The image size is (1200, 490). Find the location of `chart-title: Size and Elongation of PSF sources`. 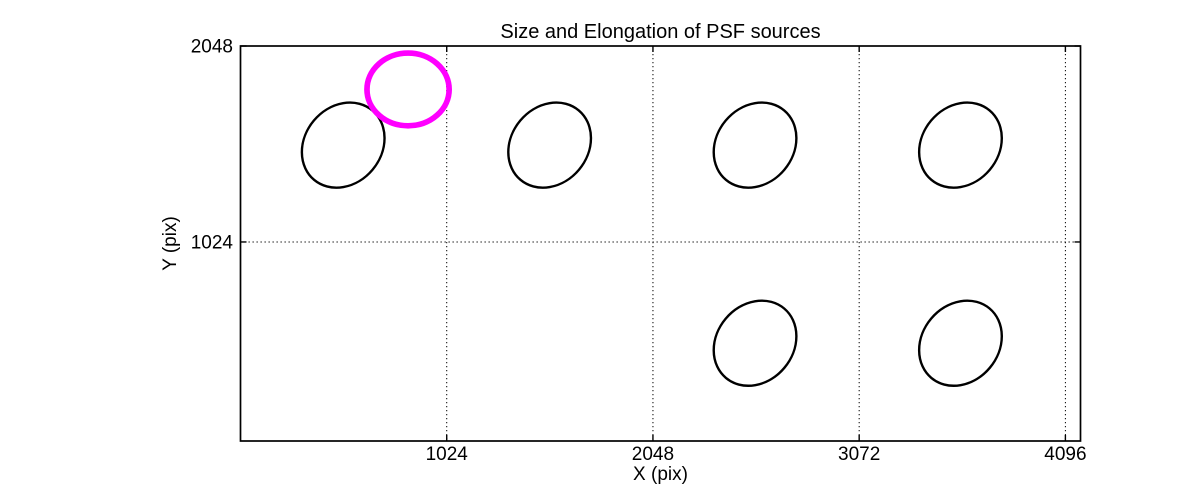

chart-title: Size and Elongation of PSF sources is located at coordinates (660, 32).